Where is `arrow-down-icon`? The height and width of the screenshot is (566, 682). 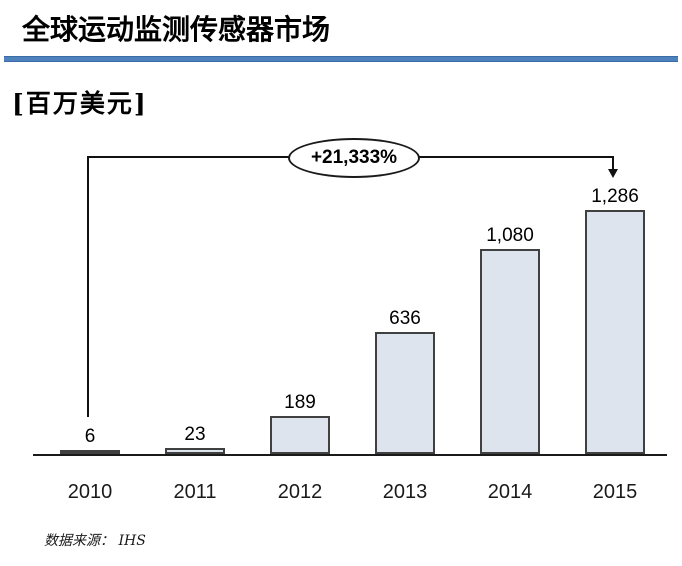
arrow-down-icon is located at coordinates (613, 173).